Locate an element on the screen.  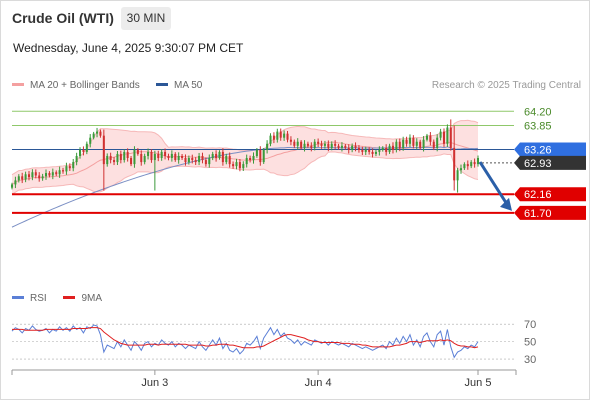
level-label-63-26: 63.26 is located at coordinates (538, 150).